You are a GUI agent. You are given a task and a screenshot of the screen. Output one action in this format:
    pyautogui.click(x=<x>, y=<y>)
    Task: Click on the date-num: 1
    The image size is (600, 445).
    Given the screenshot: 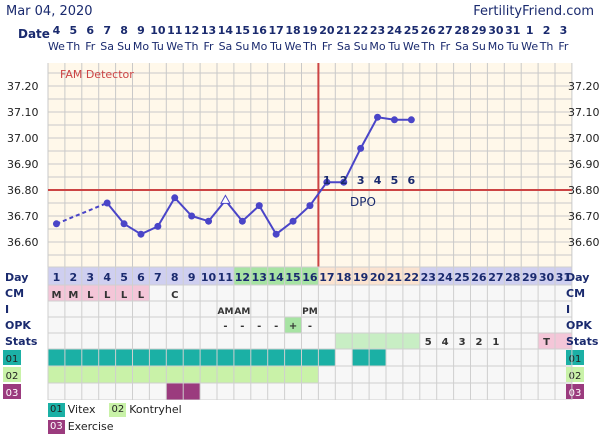 What is the action you would take?
    pyautogui.click(x=530, y=30)
    